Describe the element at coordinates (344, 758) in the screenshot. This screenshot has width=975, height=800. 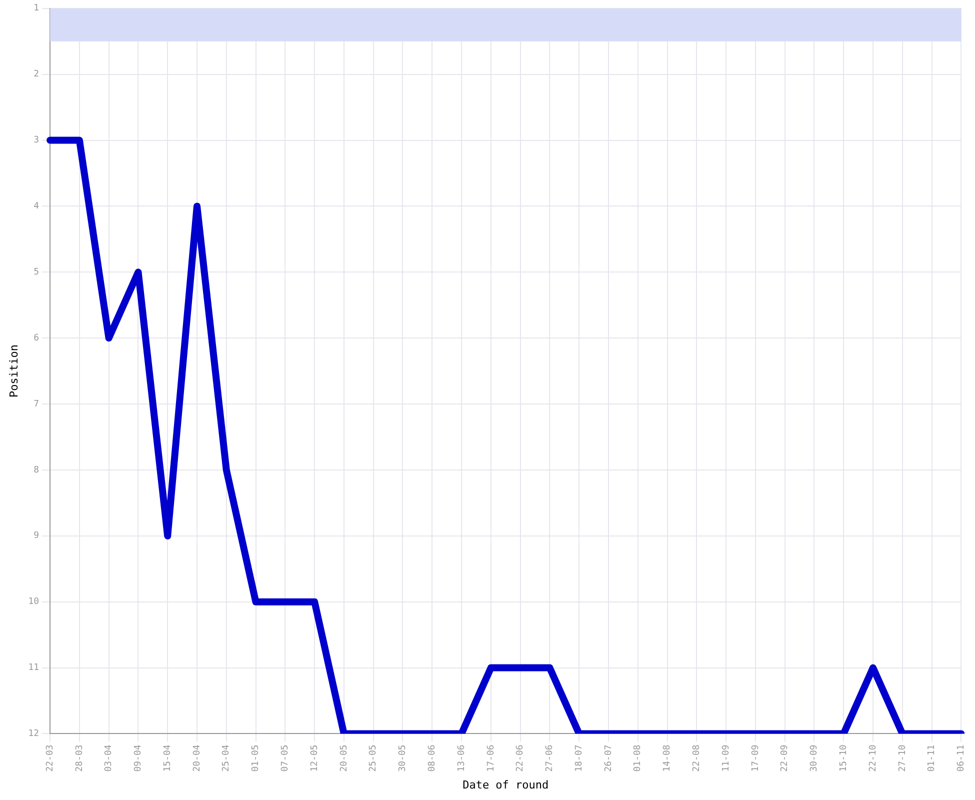
I see `x-tick-label: 20-05` at that location.